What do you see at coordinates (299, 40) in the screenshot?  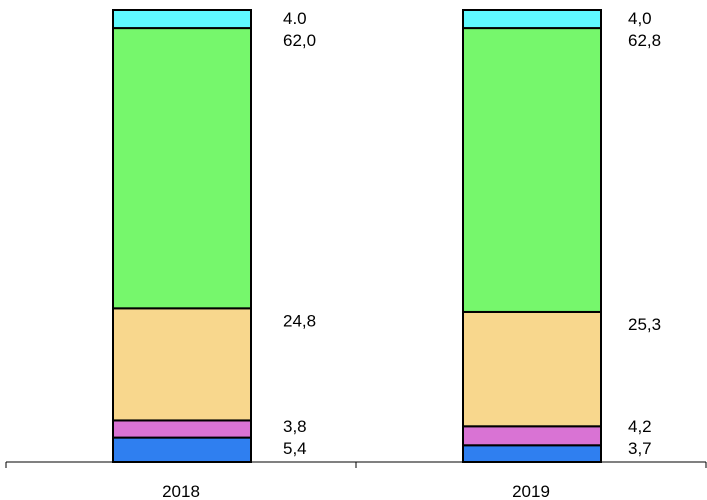 I see `value-label-2018-3: 62,0` at bounding box center [299, 40].